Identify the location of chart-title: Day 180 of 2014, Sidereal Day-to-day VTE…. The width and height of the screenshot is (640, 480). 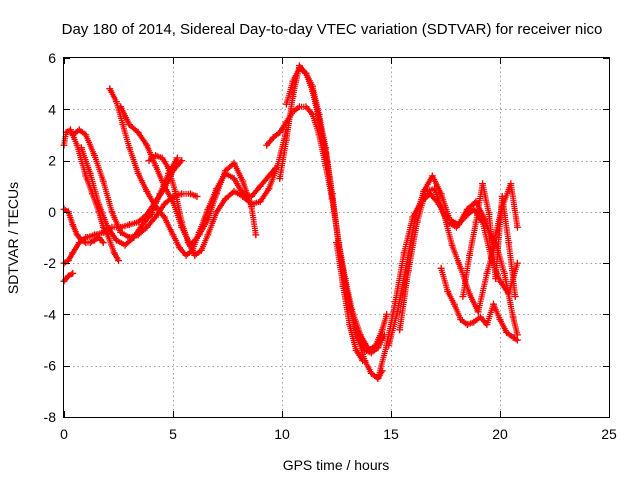
(332, 29).